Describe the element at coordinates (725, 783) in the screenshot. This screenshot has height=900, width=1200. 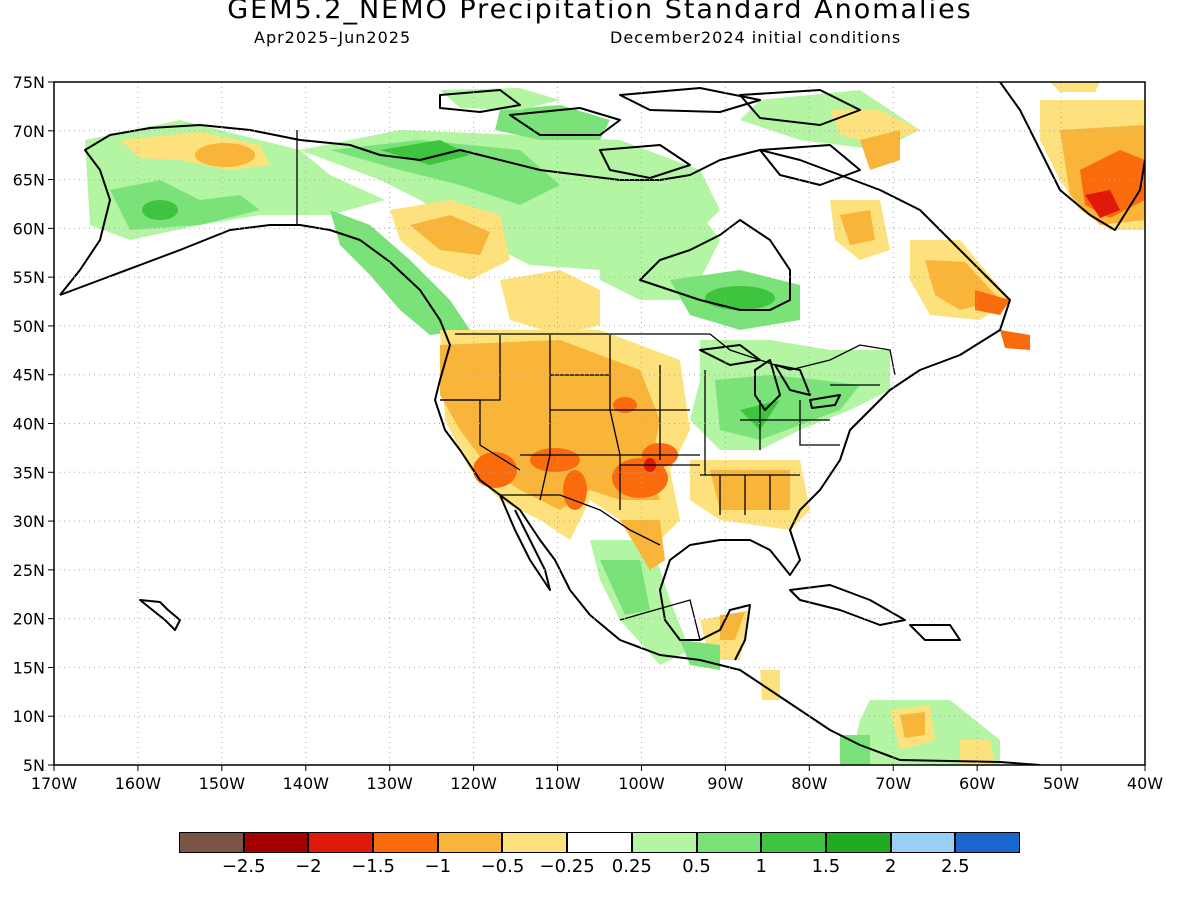
I see `lon-label: 90W` at that location.